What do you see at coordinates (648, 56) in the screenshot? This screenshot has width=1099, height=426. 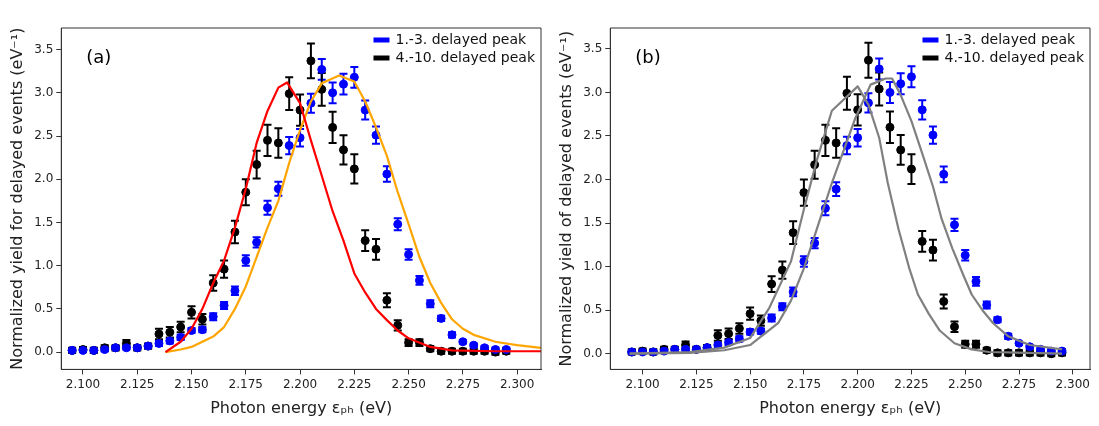 I see `annotation: (b)` at bounding box center [648, 56].